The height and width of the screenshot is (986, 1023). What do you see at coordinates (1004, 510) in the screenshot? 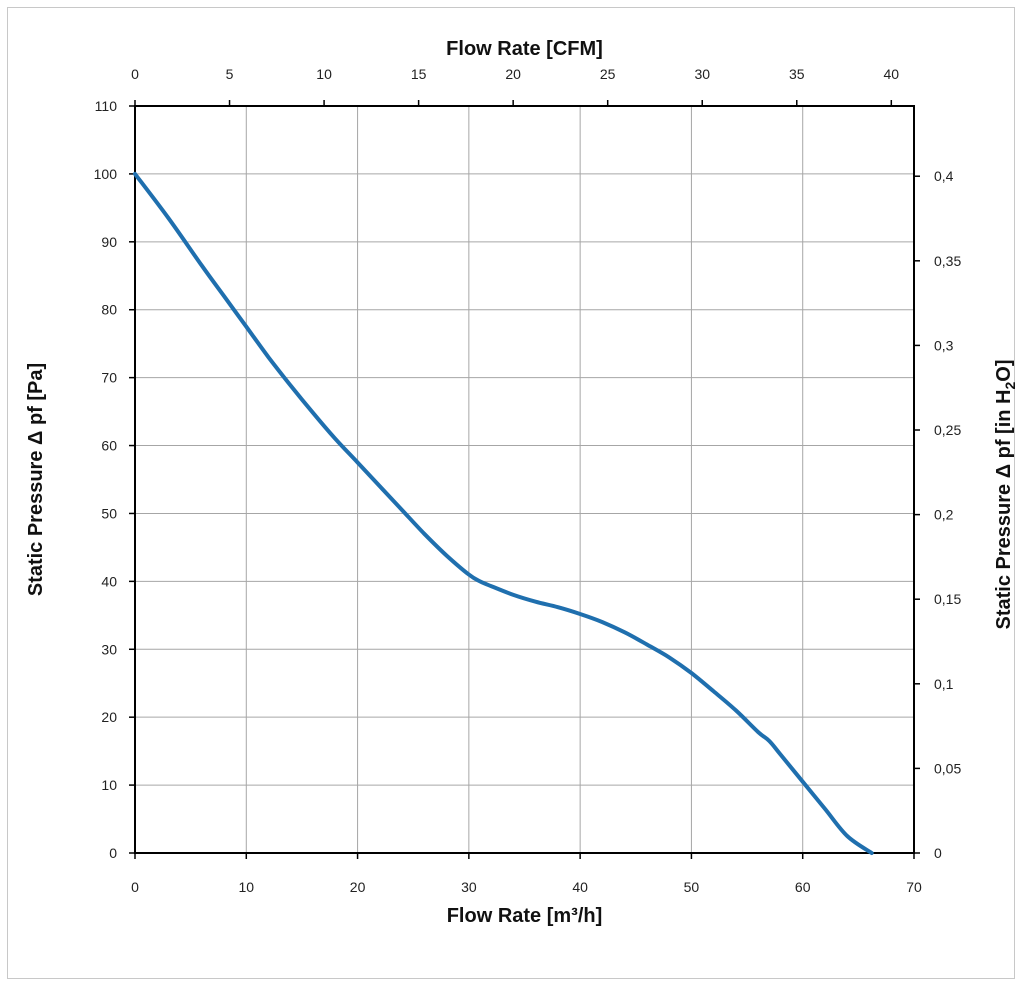
I see `right-axis-title-main: Static Pressure Δ pf [in H` at bounding box center [1004, 510].